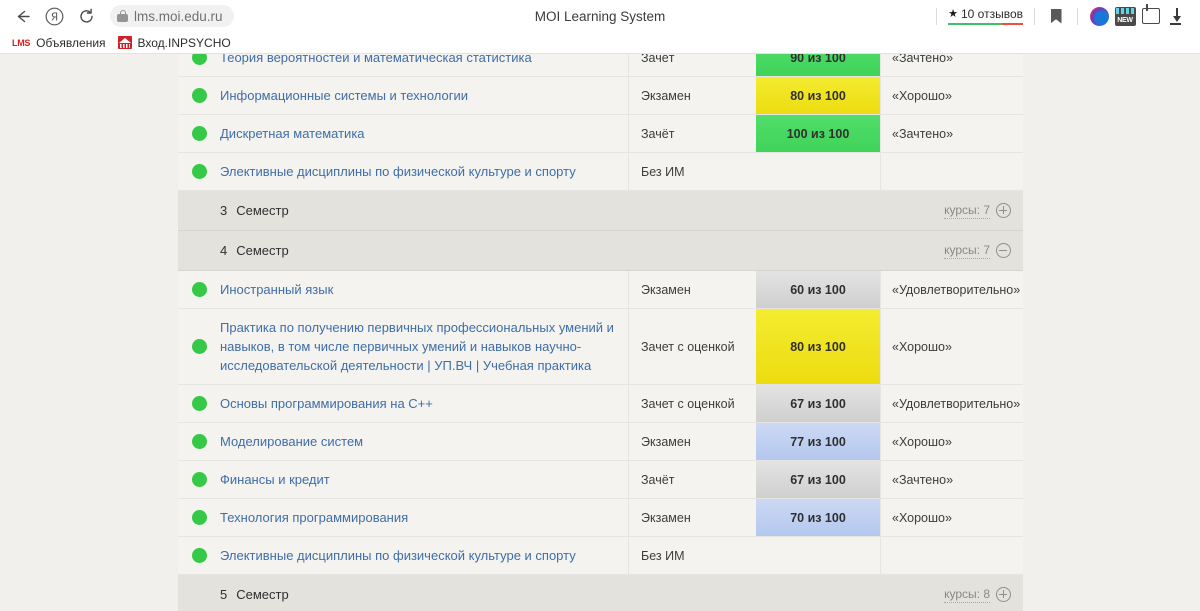 This screenshot has width=1200, height=611. I want to click on course-name-link: Моделирование систем, so click(292, 441).